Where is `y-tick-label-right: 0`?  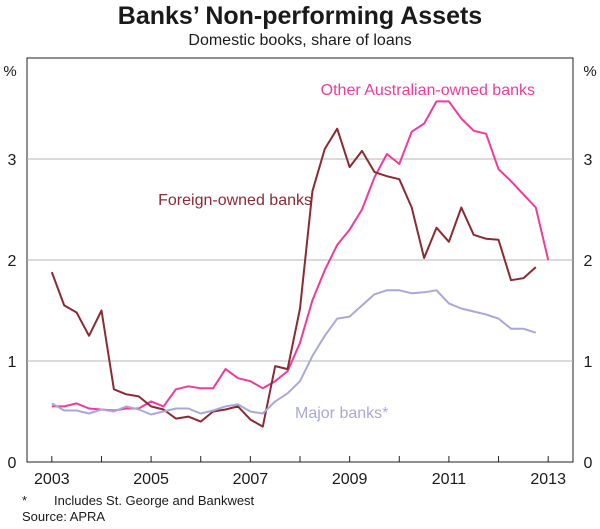 y-tick-label-right: 0 is located at coordinates (588, 463).